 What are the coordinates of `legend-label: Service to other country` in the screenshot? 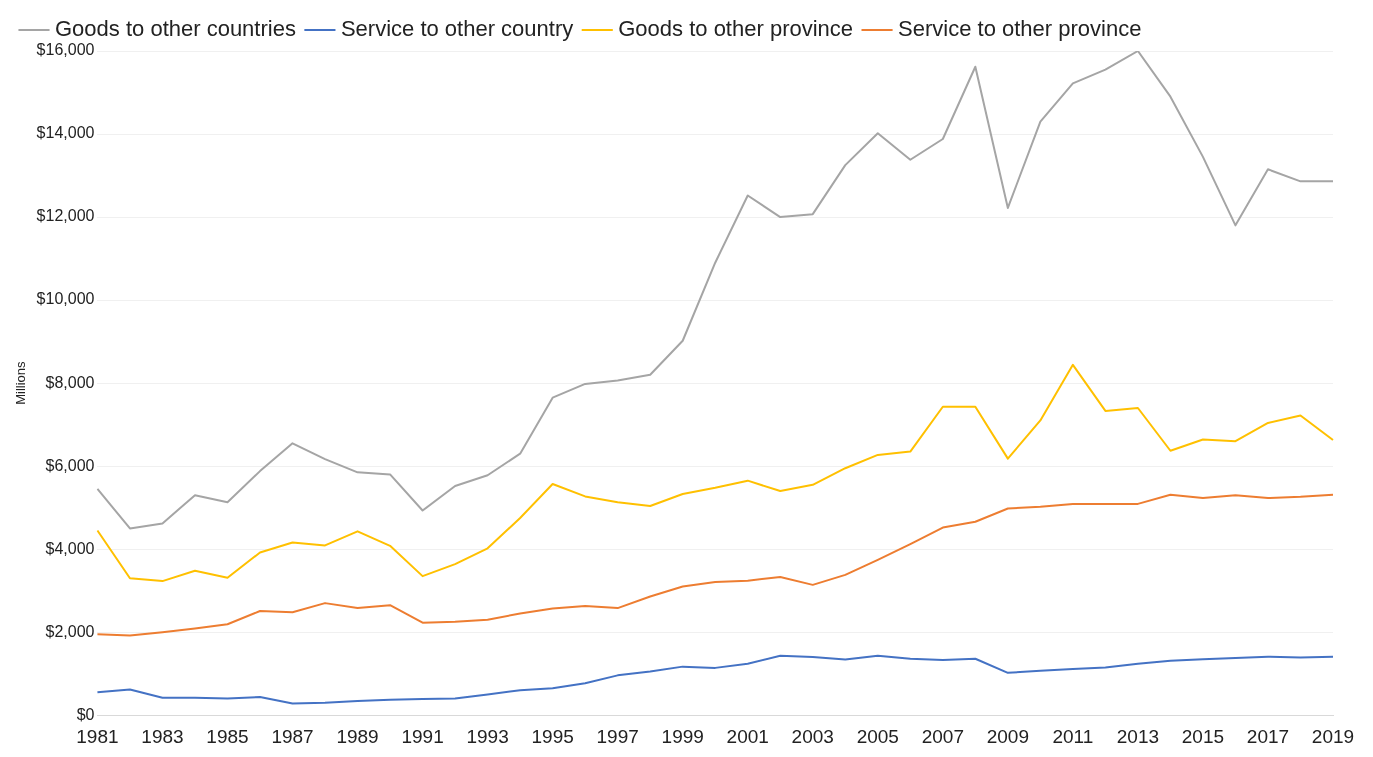 It's located at (457, 29).